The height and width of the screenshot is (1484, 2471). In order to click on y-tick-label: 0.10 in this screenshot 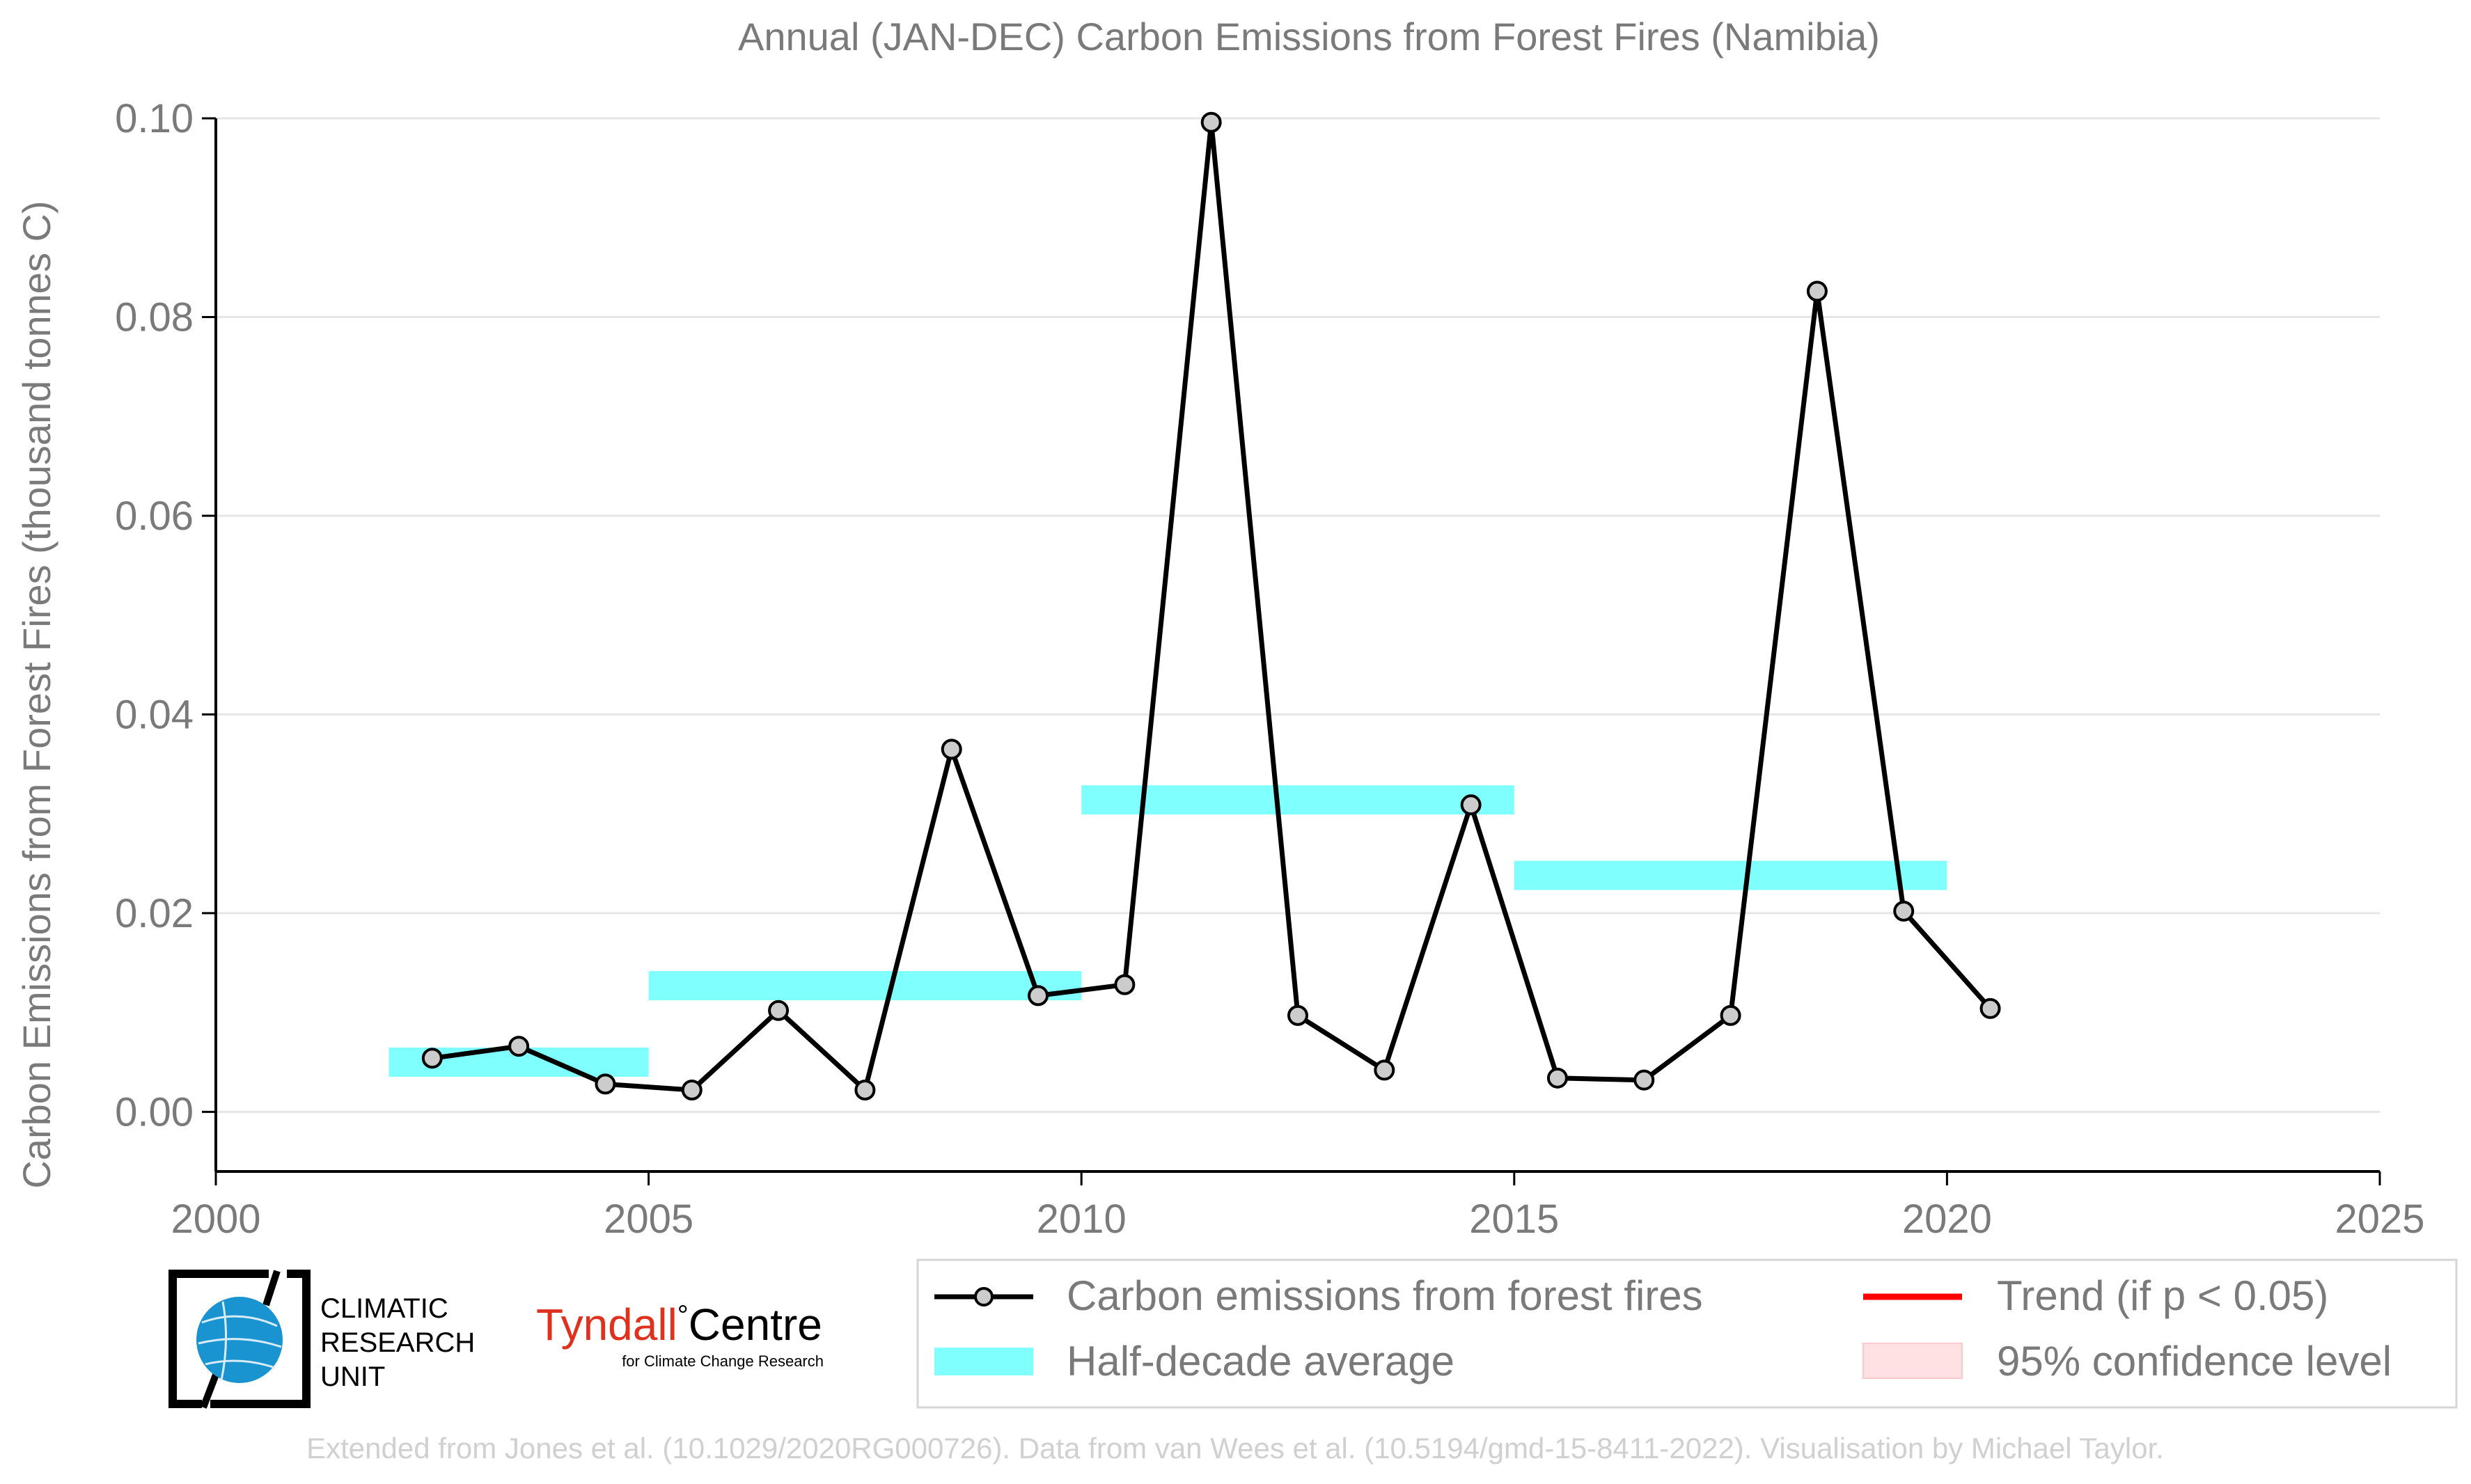, I will do `click(154, 118)`.